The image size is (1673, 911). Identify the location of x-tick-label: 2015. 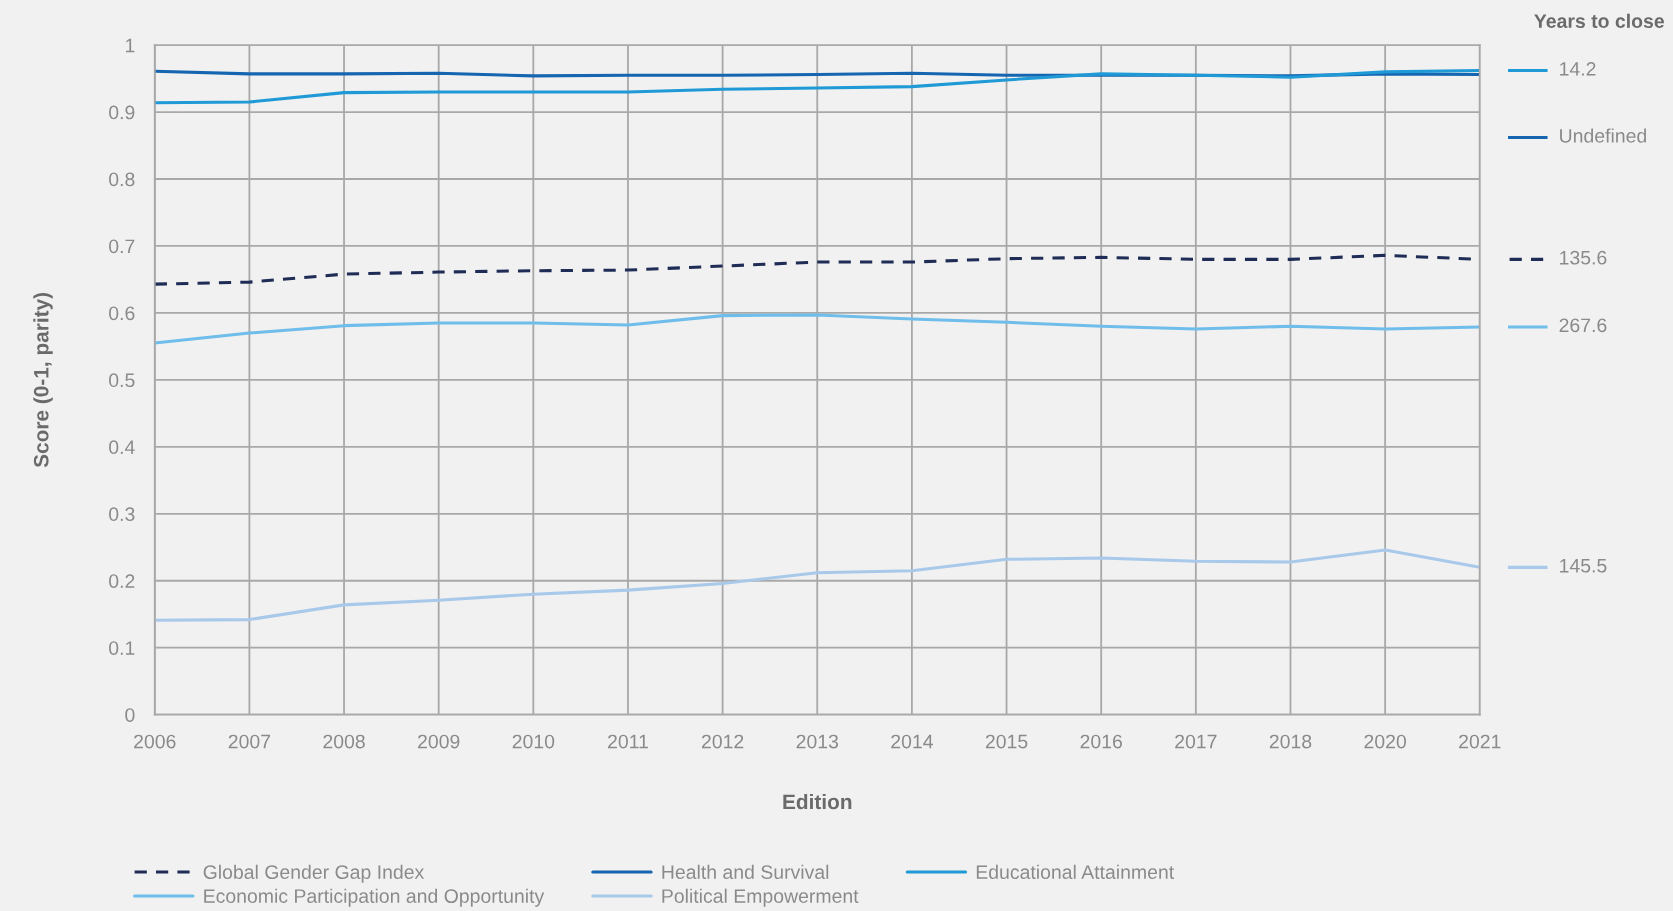
(1006, 741).